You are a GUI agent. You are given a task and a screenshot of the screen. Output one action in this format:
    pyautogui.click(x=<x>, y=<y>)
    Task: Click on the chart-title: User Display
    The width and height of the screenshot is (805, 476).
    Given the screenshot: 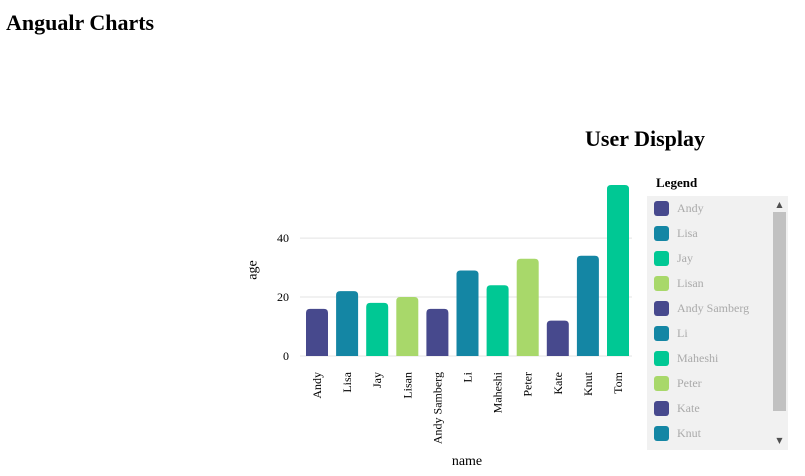 What is the action you would take?
    pyautogui.click(x=645, y=138)
    